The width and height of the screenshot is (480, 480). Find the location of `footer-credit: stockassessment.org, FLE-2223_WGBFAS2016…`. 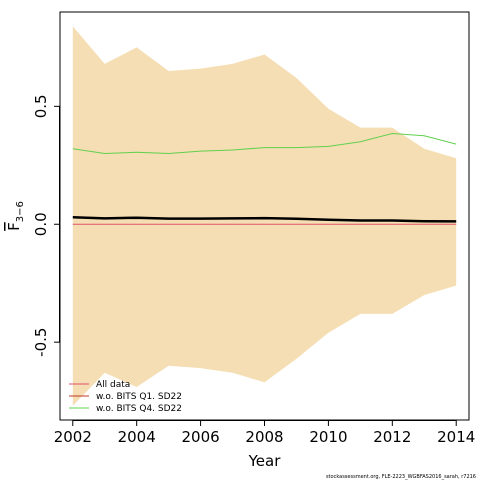

footer-credit: stockassessment.org, FLE-2223_WGBFAS2016… is located at coordinates (401, 477).